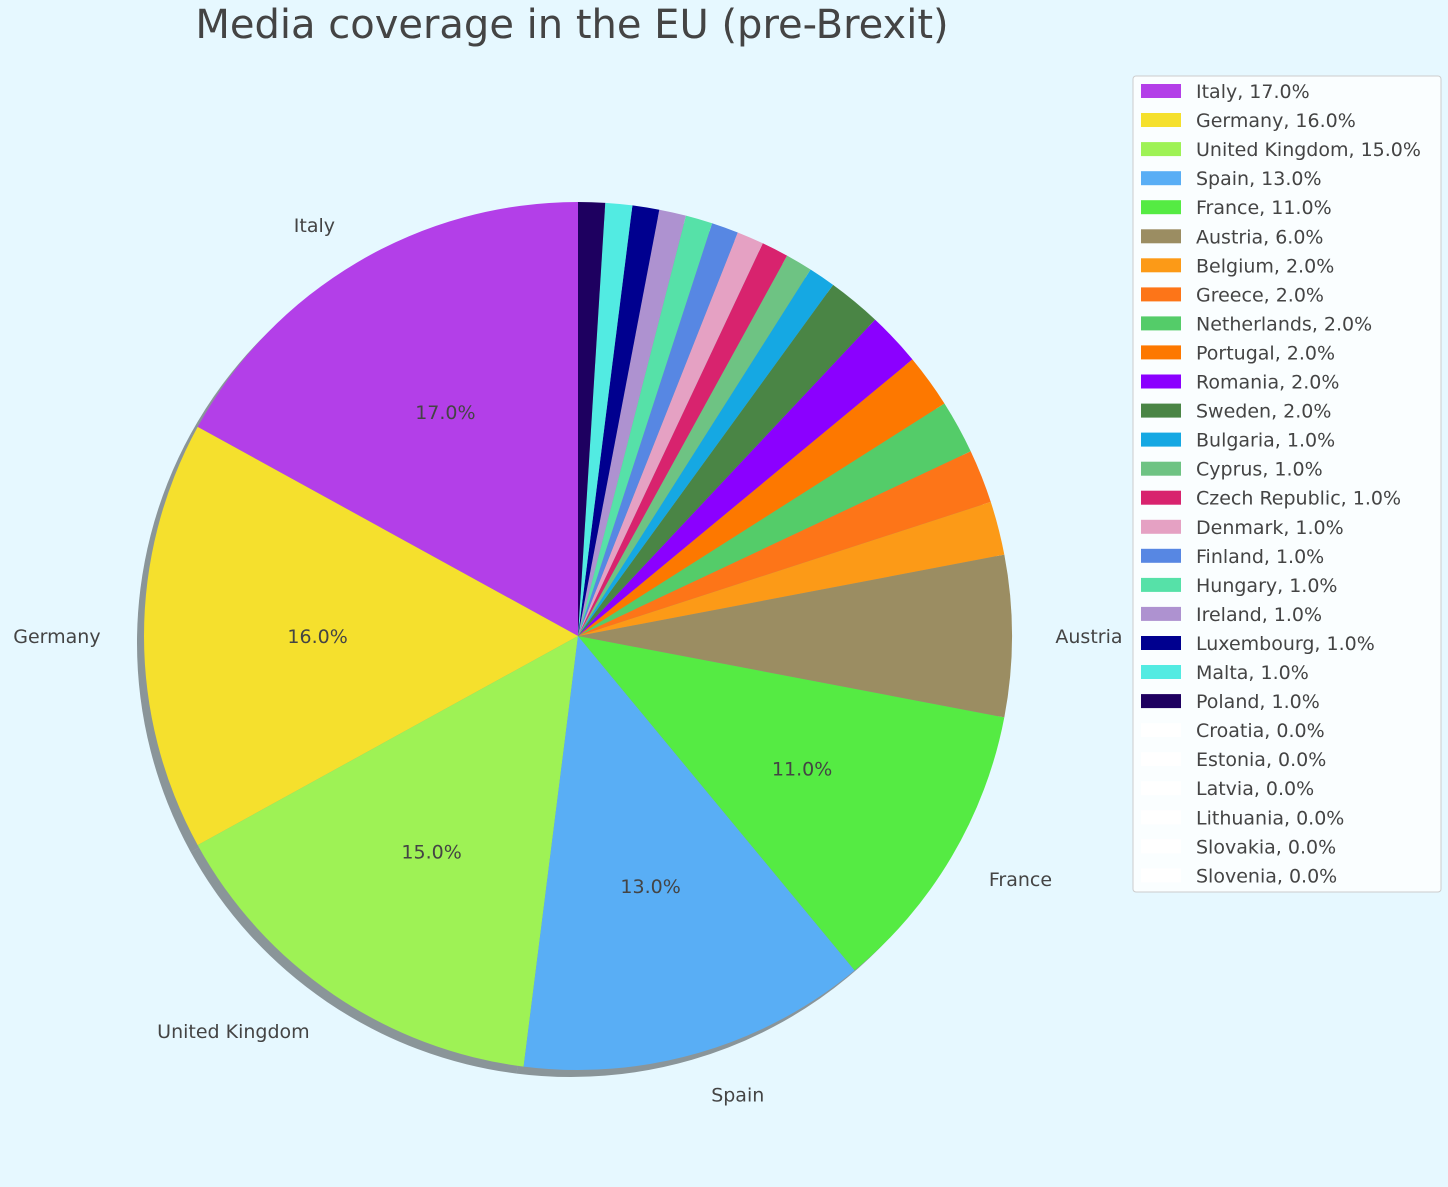  What do you see at coordinates (1161, 788) in the screenshot?
I see `legend-swatch-latvia` at bounding box center [1161, 788].